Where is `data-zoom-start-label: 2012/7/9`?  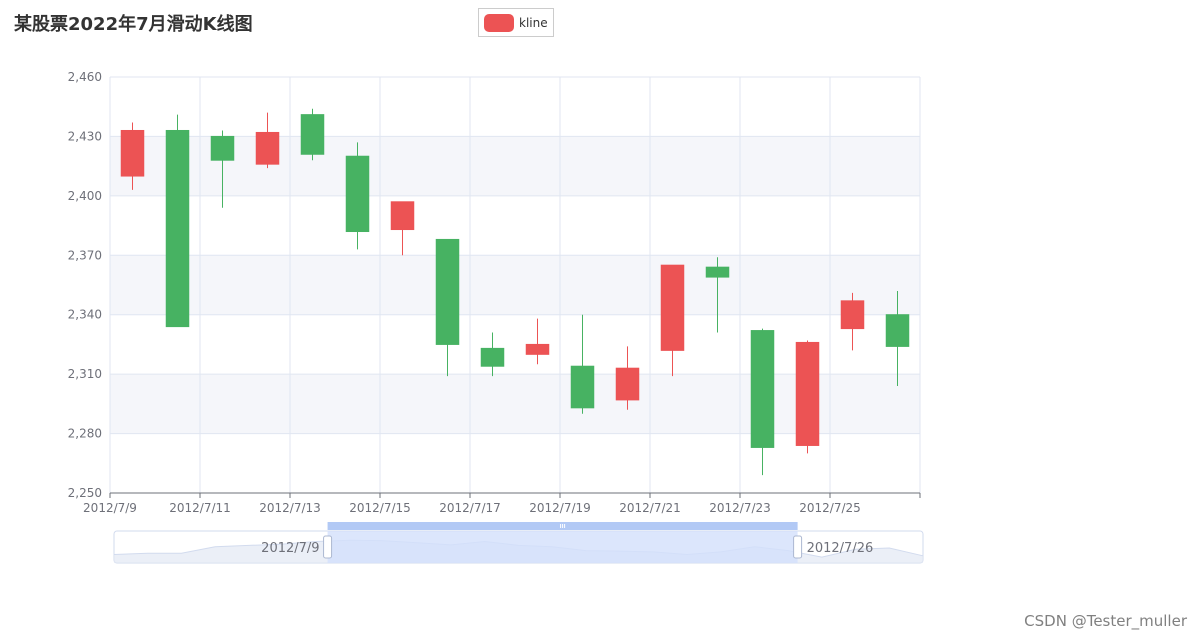
data-zoom-start-label: 2012/7/9 is located at coordinates (290, 548).